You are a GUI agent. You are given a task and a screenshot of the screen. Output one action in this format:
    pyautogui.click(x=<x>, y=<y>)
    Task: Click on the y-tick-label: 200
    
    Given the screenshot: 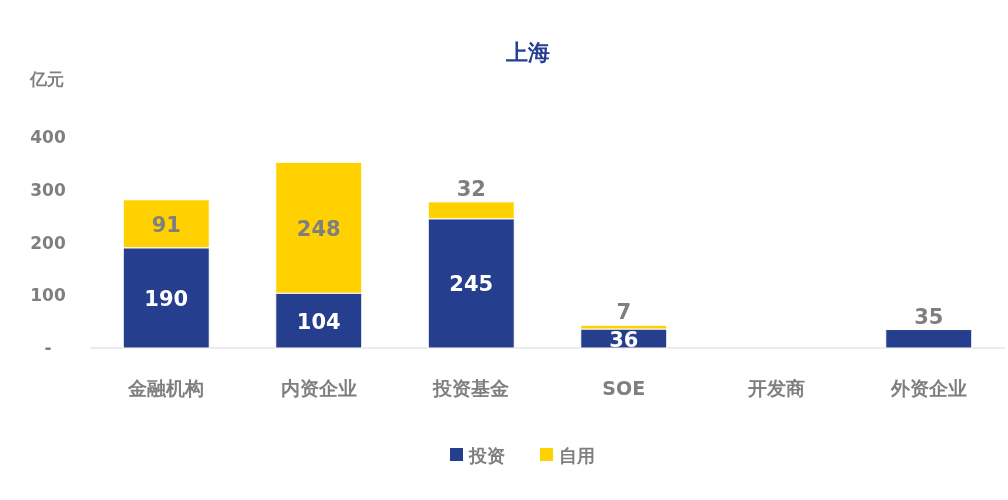 What is the action you would take?
    pyautogui.click(x=48, y=242)
    